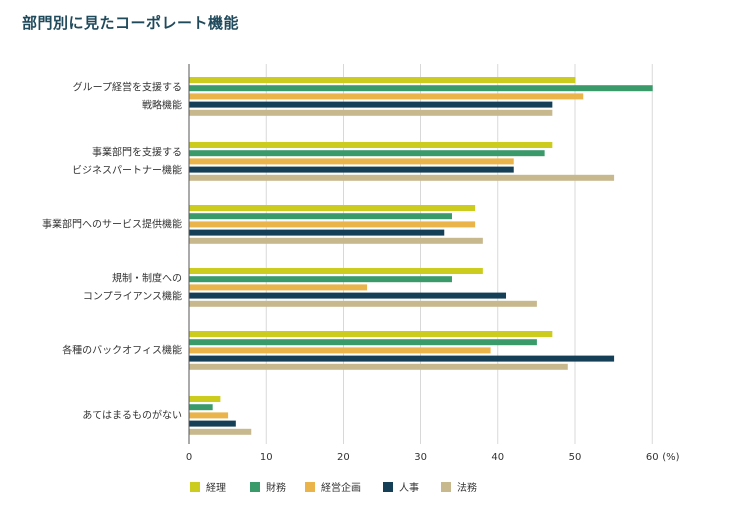 The height and width of the screenshot is (510, 750). What do you see at coordinates (201, 407) in the screenshot?
I see `bar-財務-5` at bounding box center [201, 407].